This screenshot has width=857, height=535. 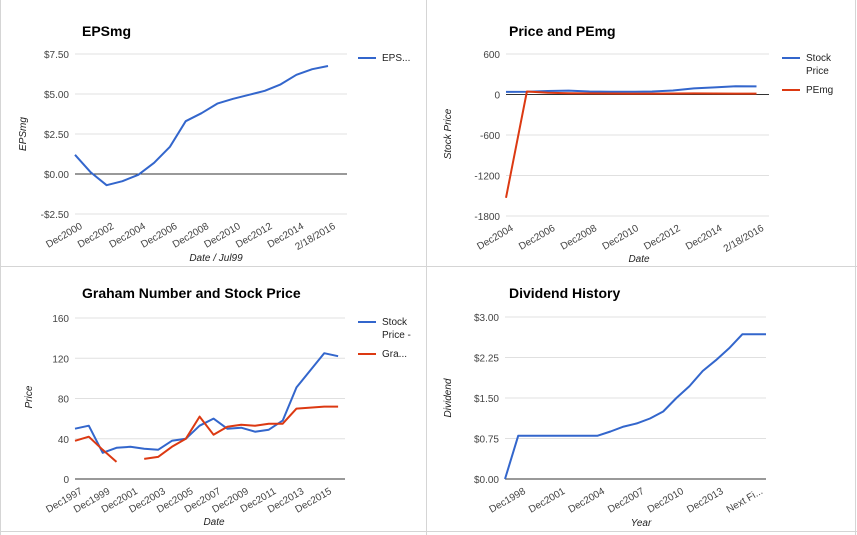 I want to click on x-tick-label: Dec2014, so click(x=704, y=238).